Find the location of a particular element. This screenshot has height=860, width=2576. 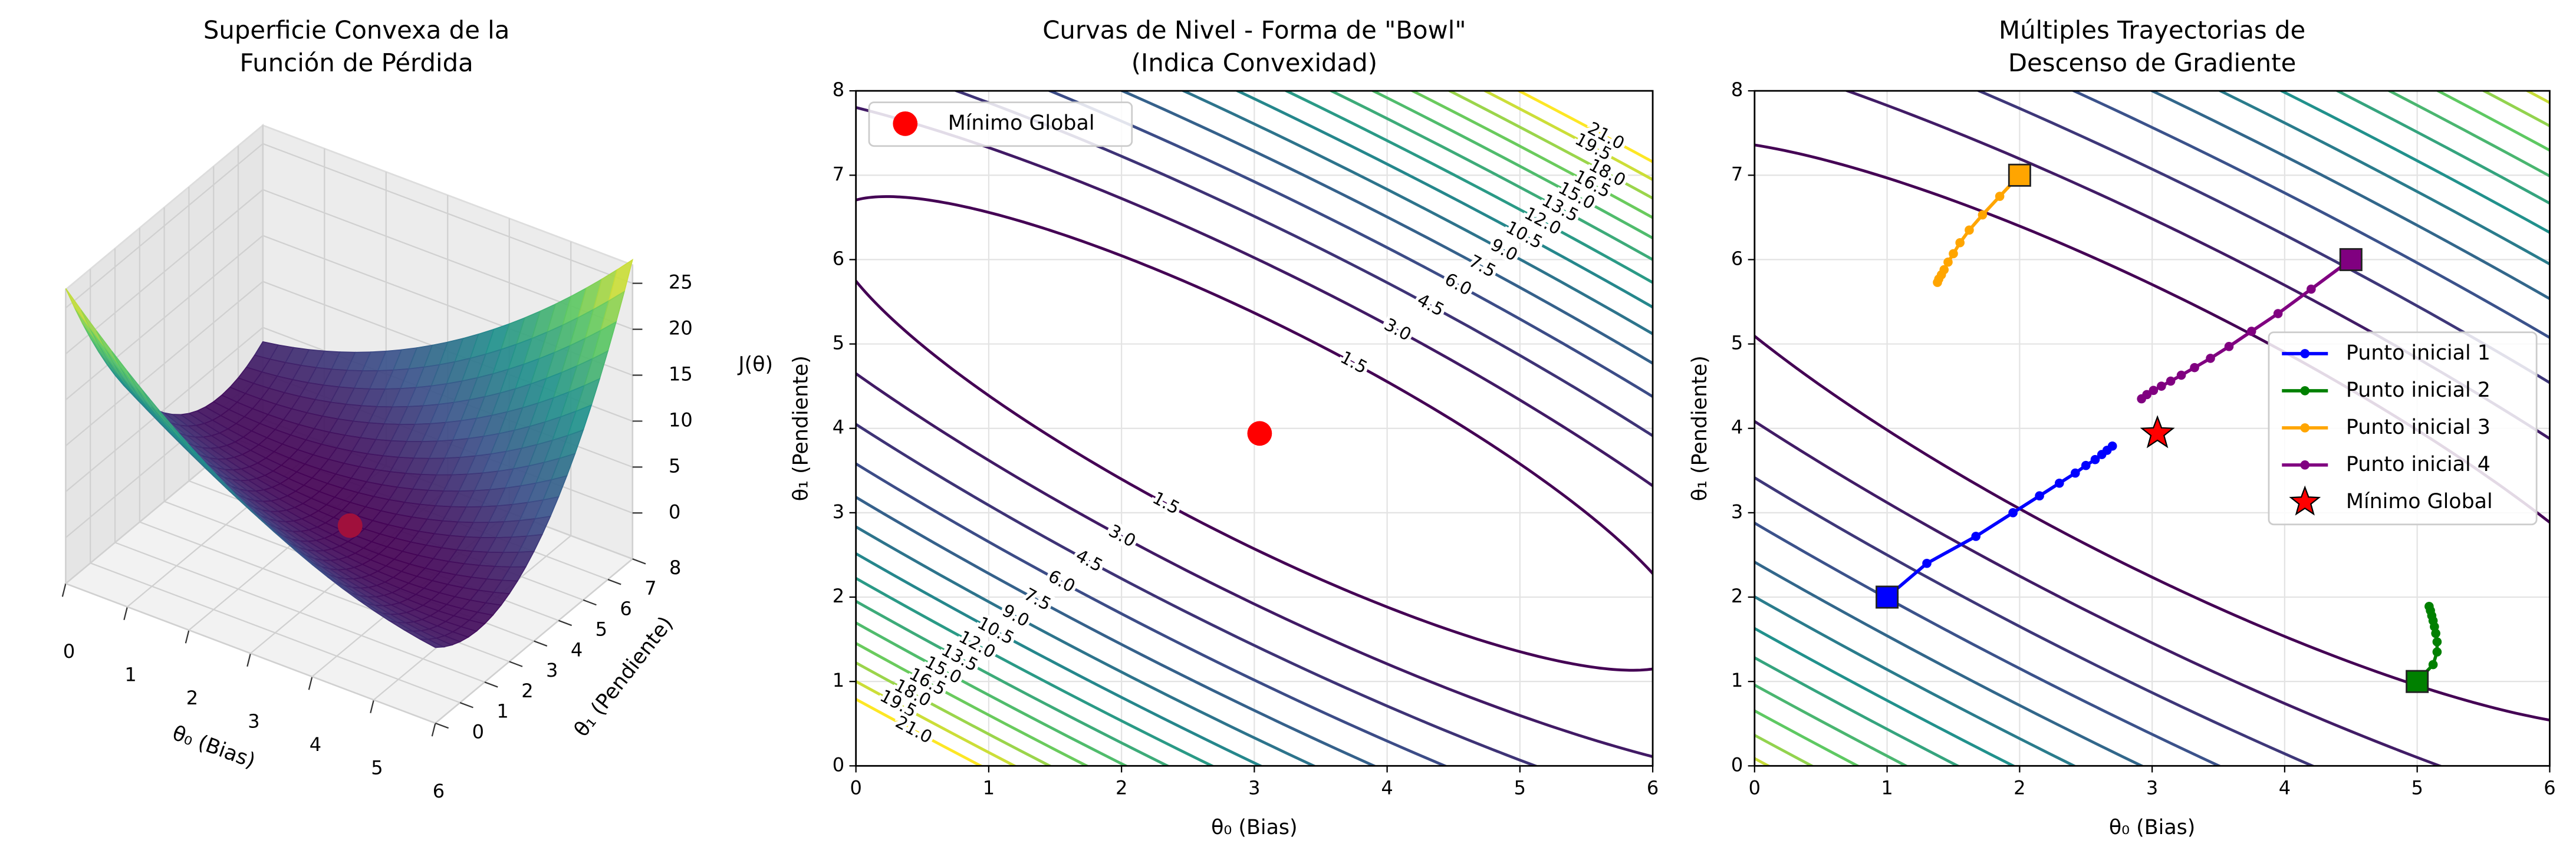

contour-label: 4.5 is located at coordinates (1431, 304).